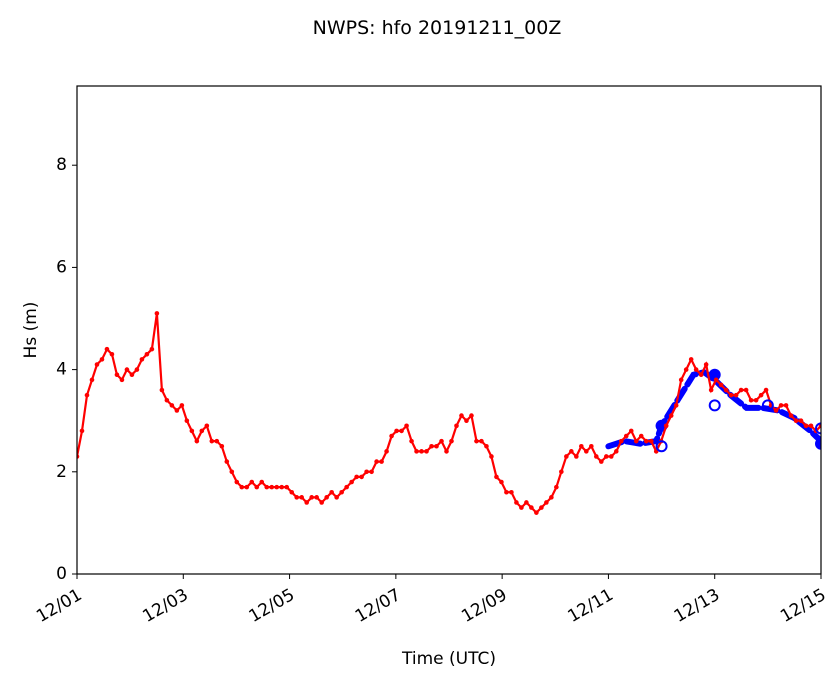 The width and height of the screenshot is (839, 681). I want to click on y-axis: 0 2 4 6 8, so click(66, 369).